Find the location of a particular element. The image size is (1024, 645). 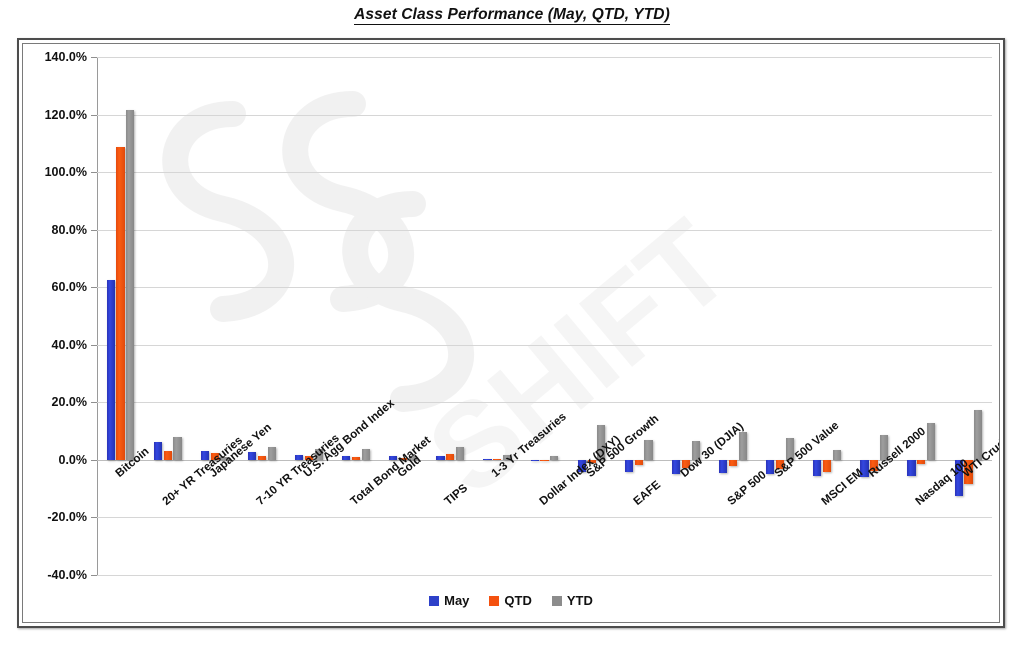

x-axis-label: Dow 30 (DJIA) is located at coordinates (711, 449).